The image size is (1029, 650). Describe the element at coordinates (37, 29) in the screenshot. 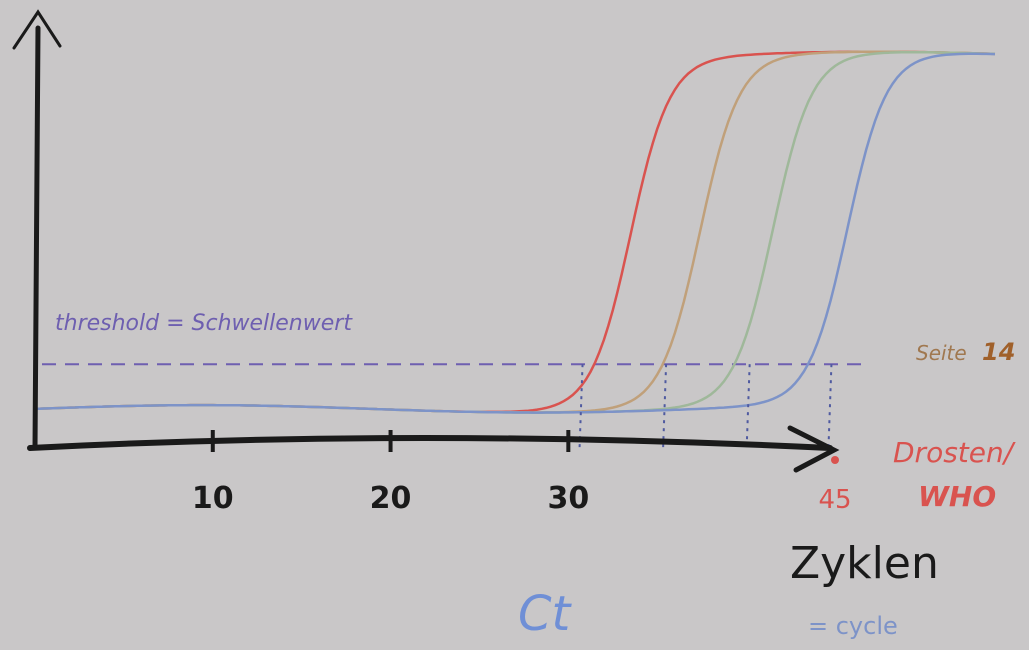

I see `y-axis-arrowhead` at that location.